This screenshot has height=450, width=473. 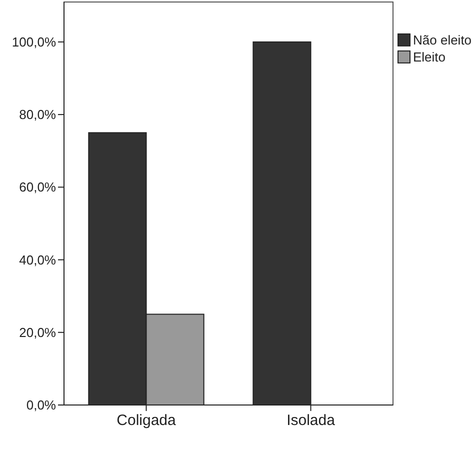 I want to click on y-tick-label: 20,0%, so click(x=37, y=332).